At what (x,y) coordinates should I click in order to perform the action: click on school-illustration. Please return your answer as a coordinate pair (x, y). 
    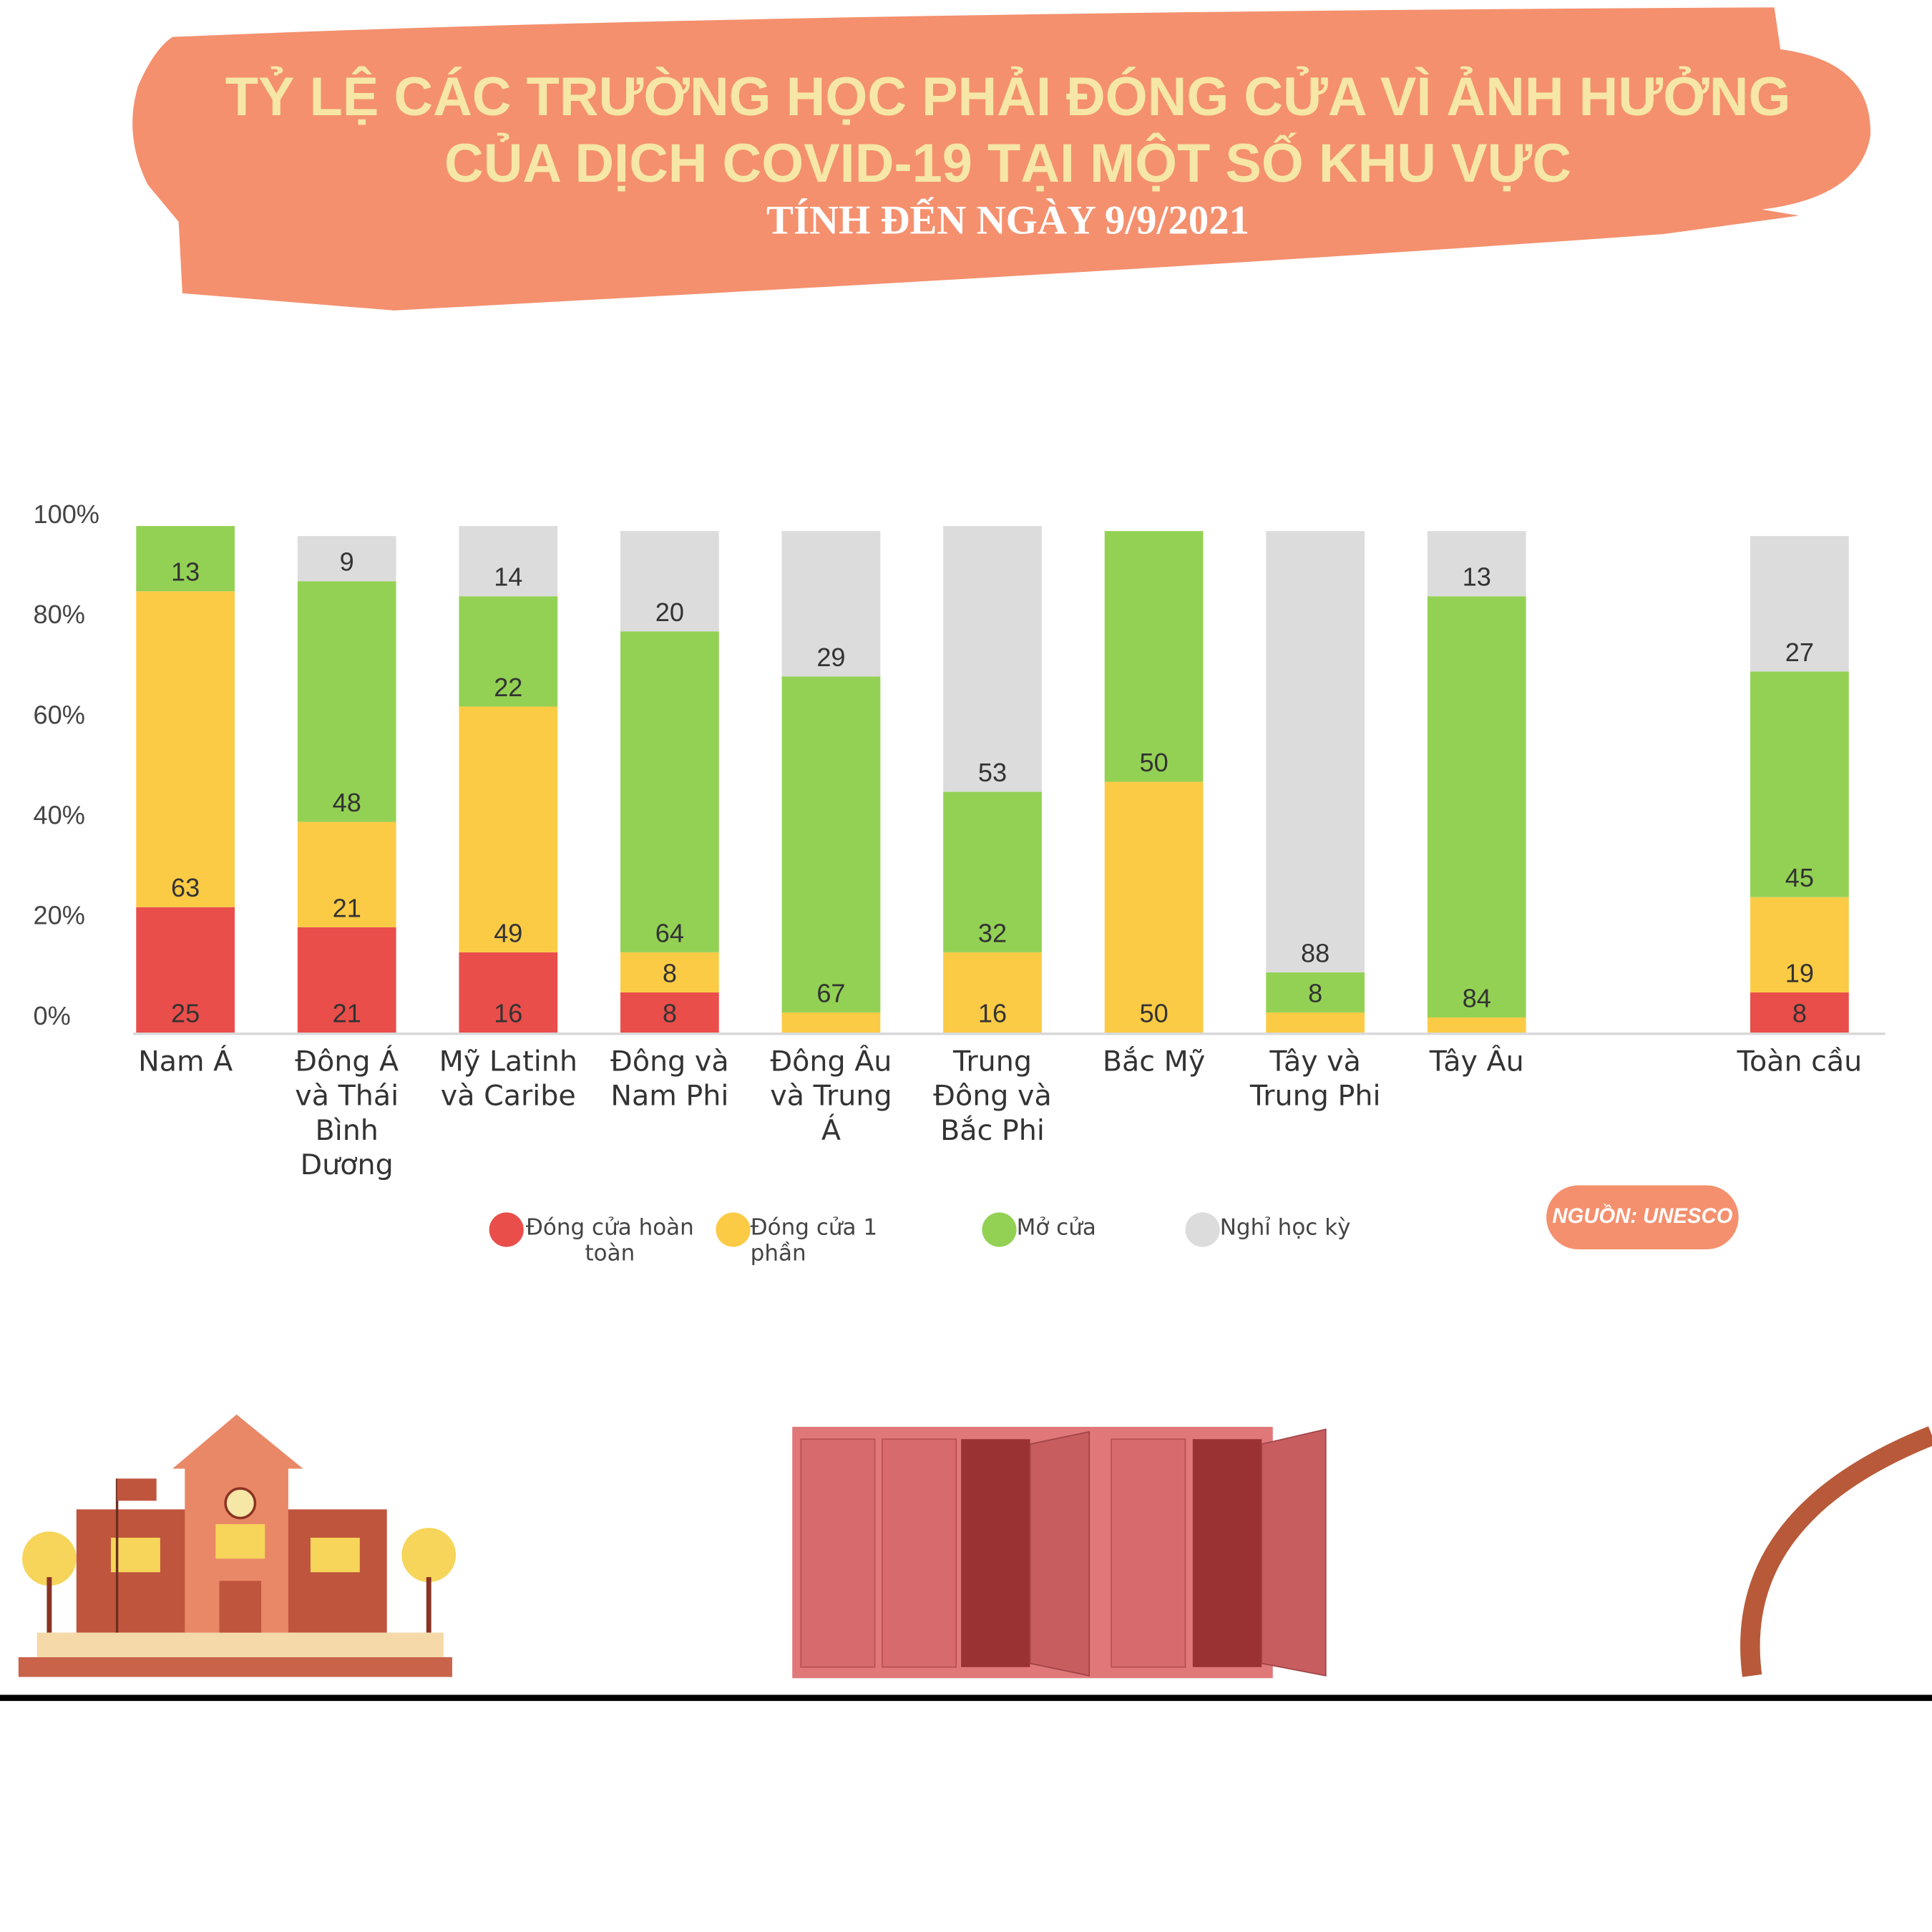
    Looking at the image, I should click on (237, 1546).